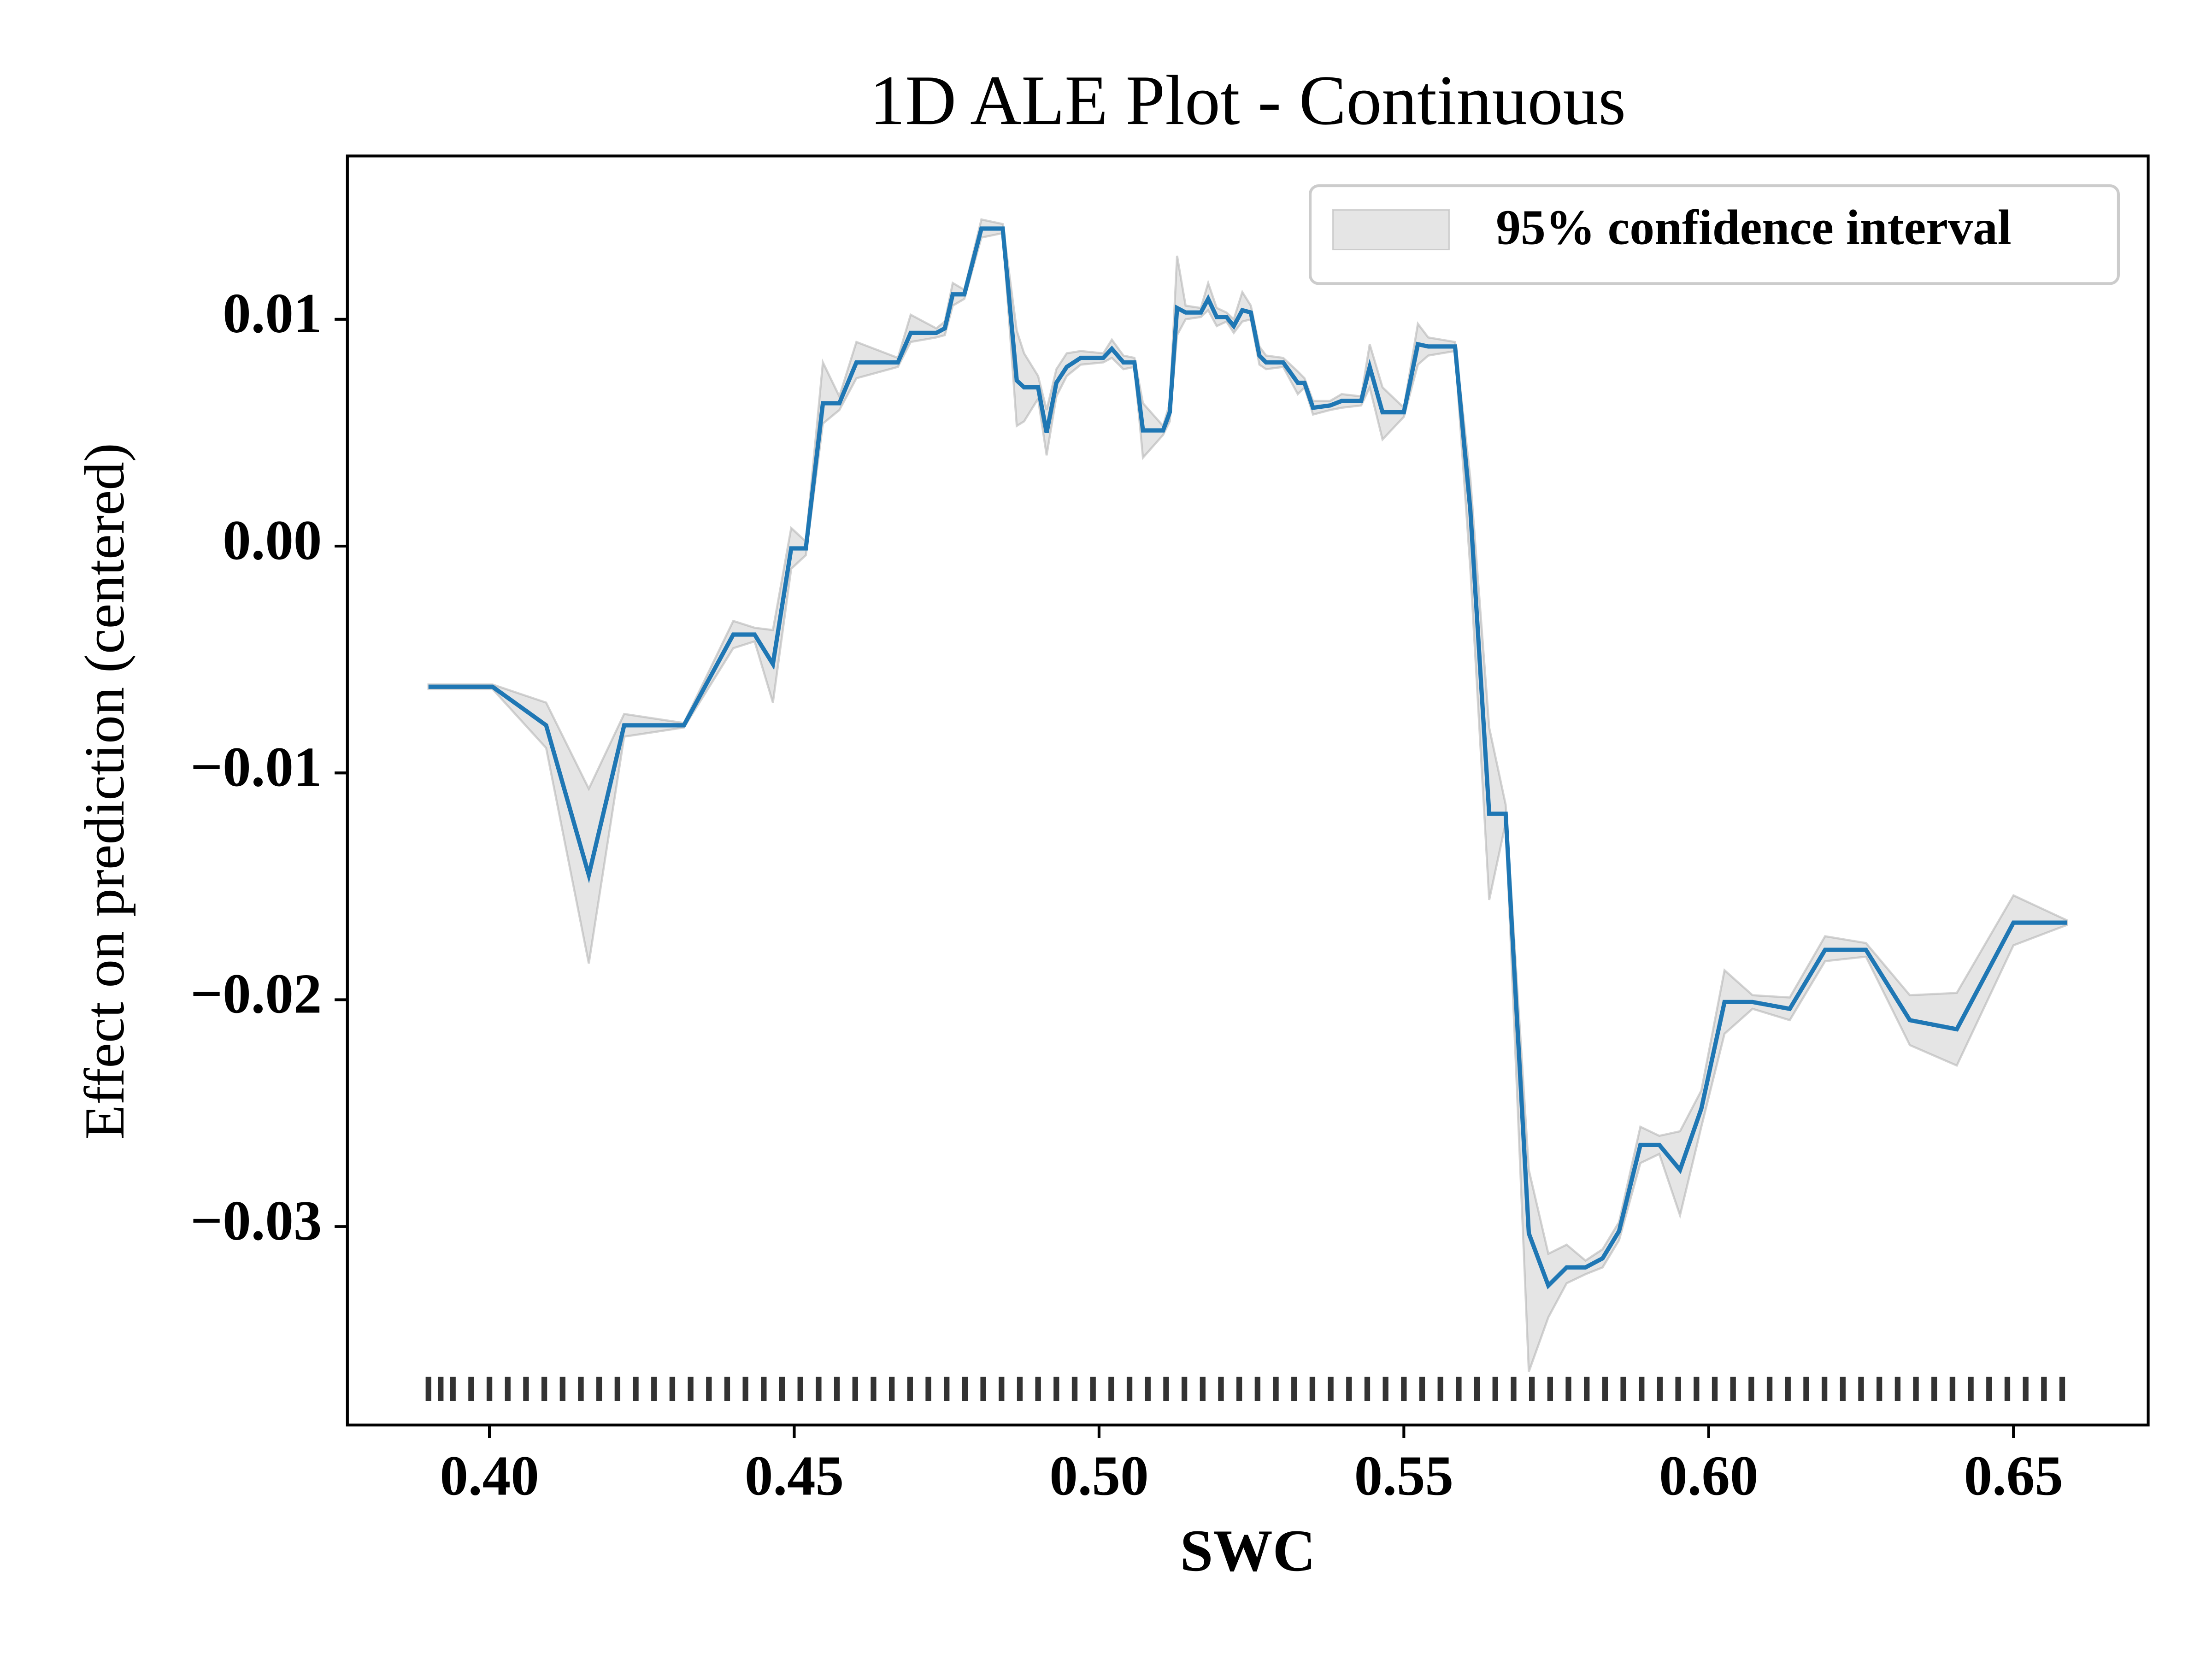 This screenshot has height=1659, width=2212. Describe the element at coordinates (1248, 100) in the screenshot. I see `chart-title: 1D ALE Plot - Continuous` at that location.